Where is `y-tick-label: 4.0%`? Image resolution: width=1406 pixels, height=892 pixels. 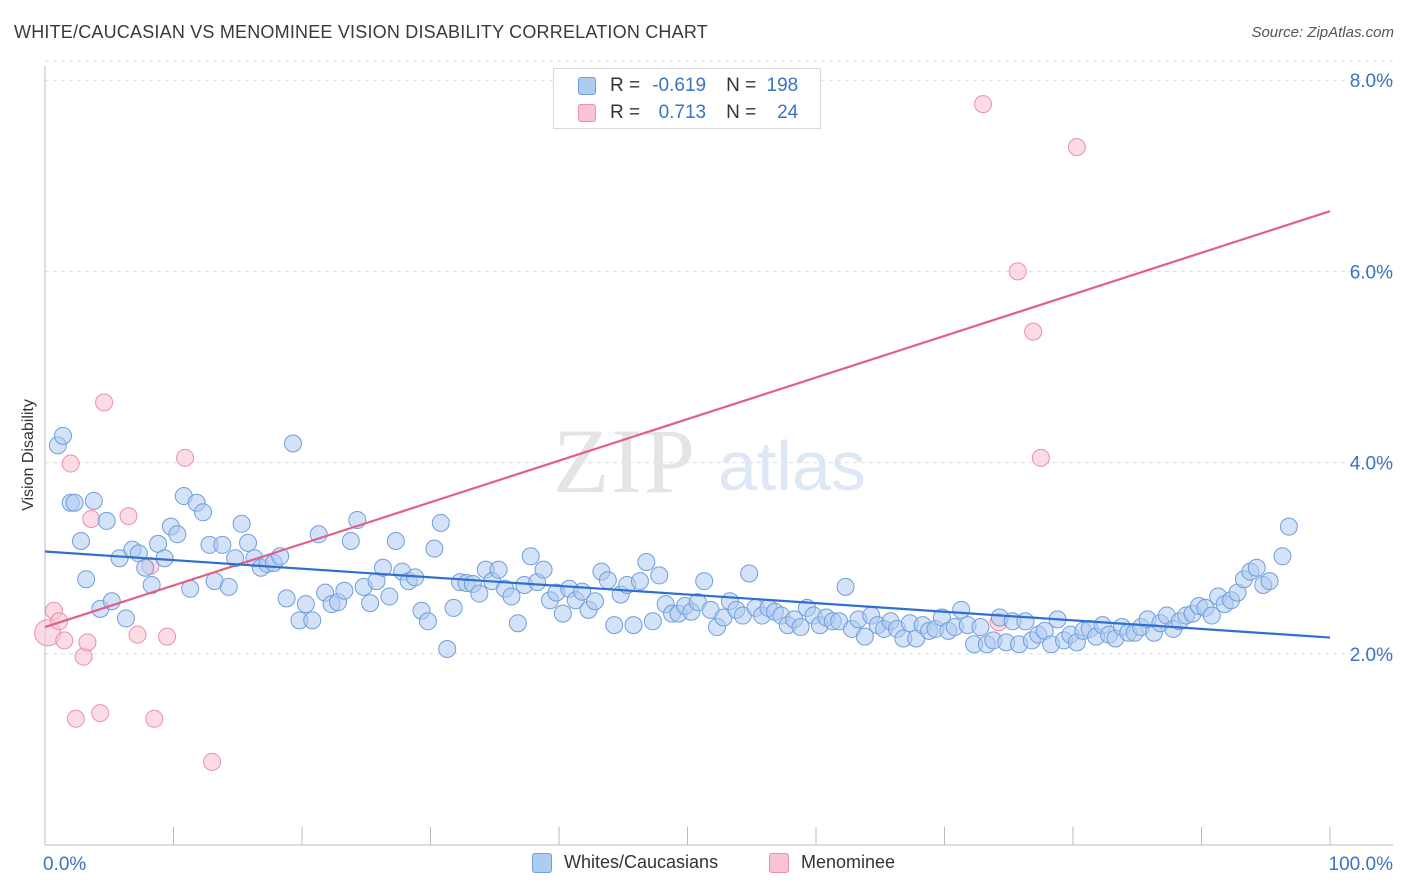
y-tick-label: 4.0% is located at coordinates (1371, 464).